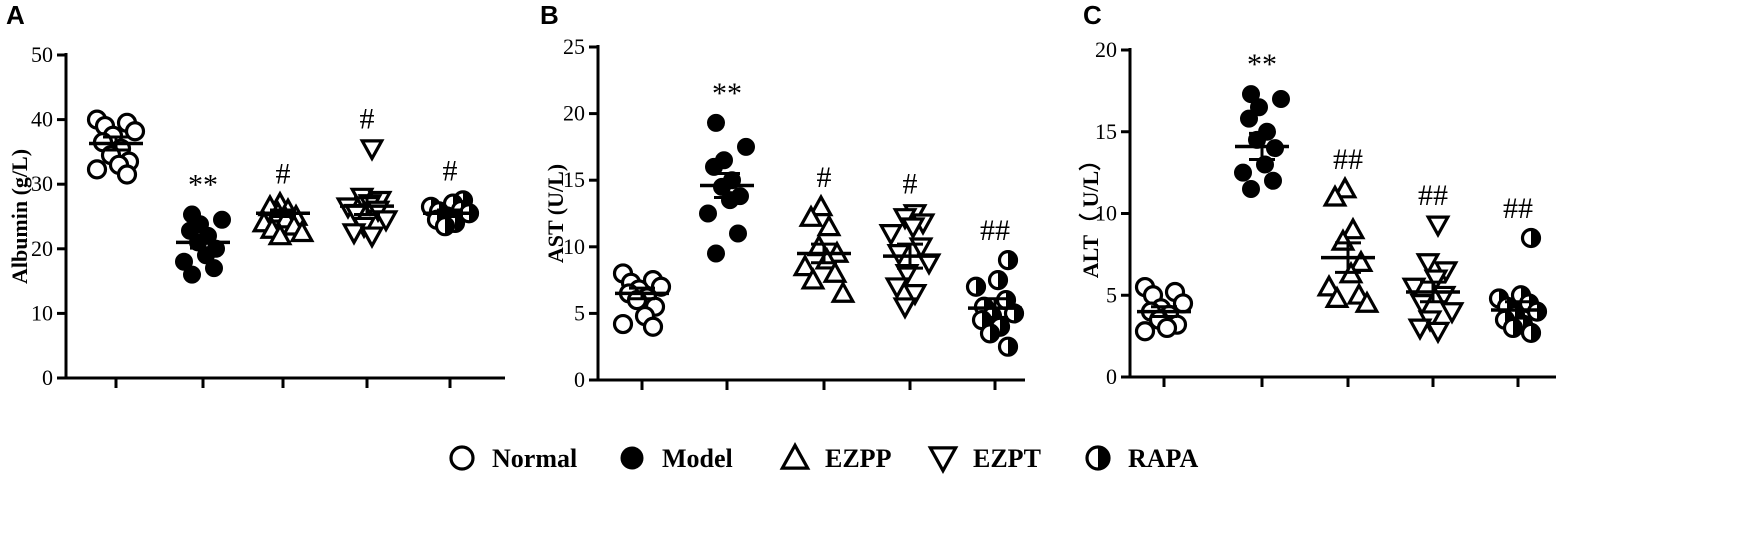 The height and width of the screenshot is (536, 1750). What do you see at coordinates (697, 458) in the screenshot?
I see `legend-label: Model` at bounding box center [697, 458].